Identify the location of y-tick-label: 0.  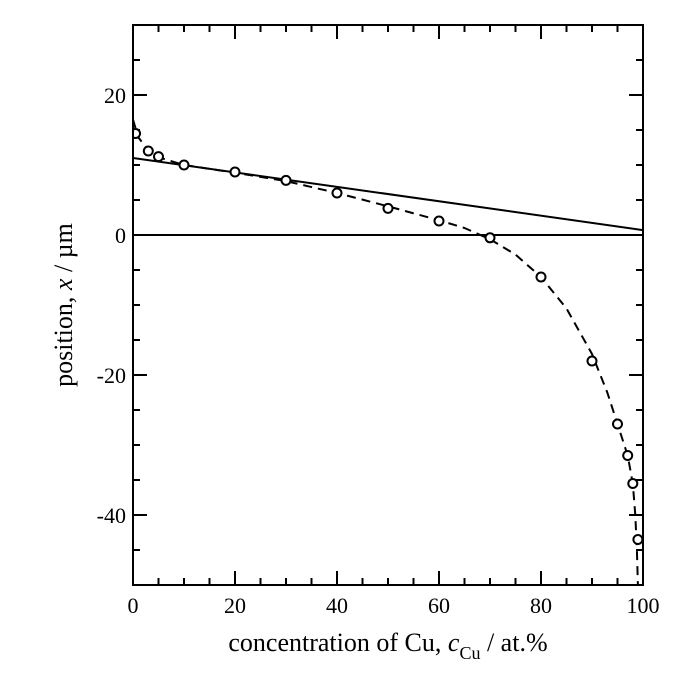
(120, 235).